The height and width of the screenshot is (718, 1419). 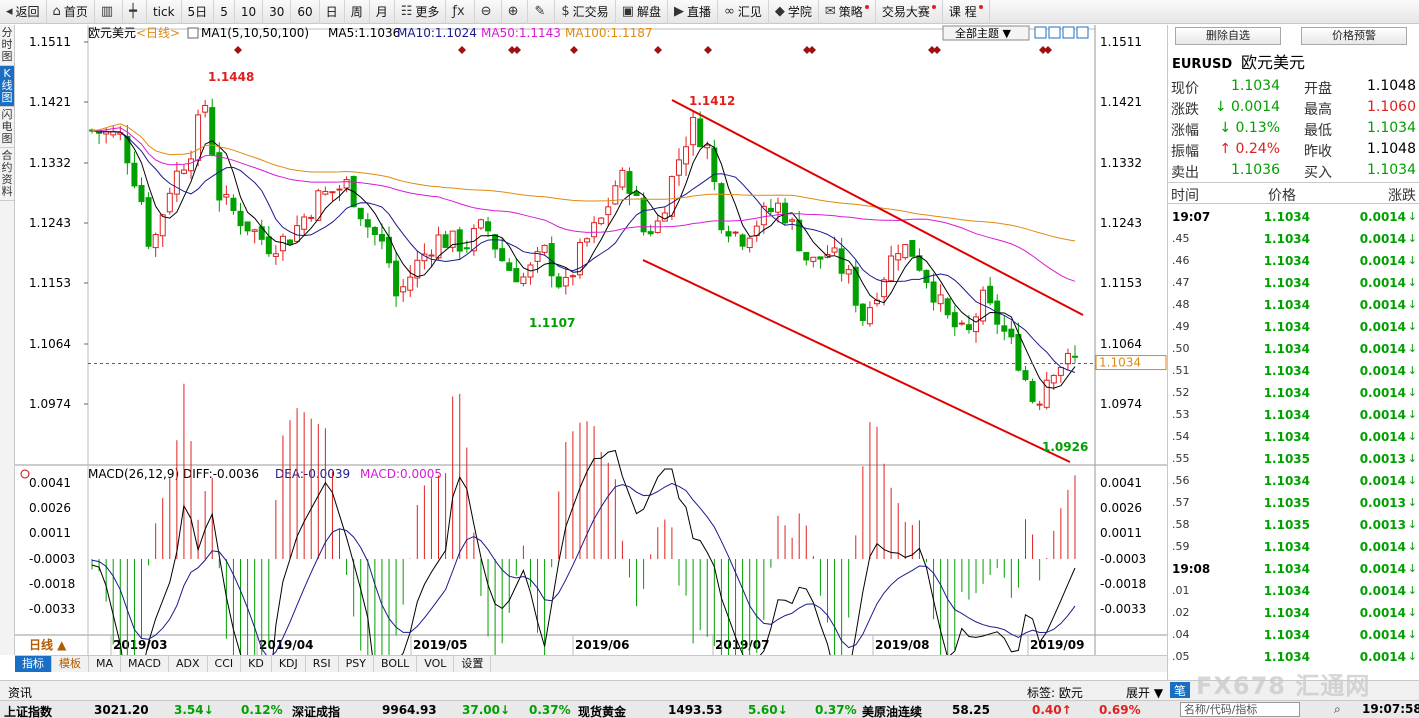 I want to click on indicator-tab-10: BOLL, so click(x=396, y=664).